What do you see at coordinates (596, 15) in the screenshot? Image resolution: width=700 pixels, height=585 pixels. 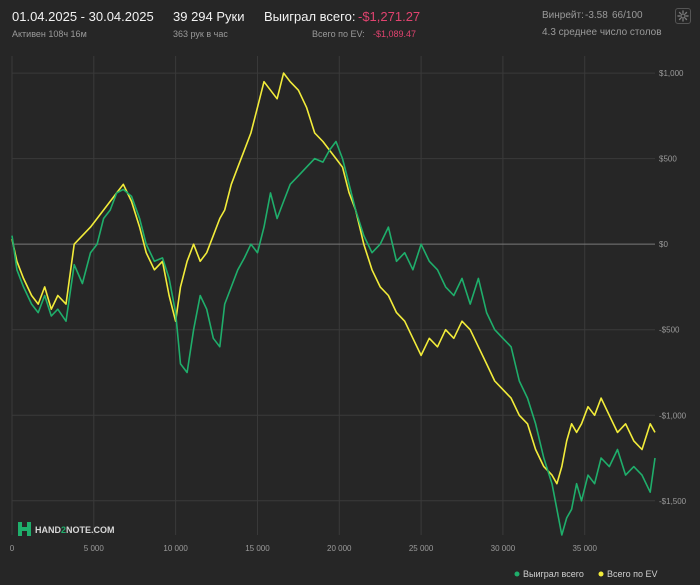 I see `winrate-value: -3.58` at bounding box center [596, 15].